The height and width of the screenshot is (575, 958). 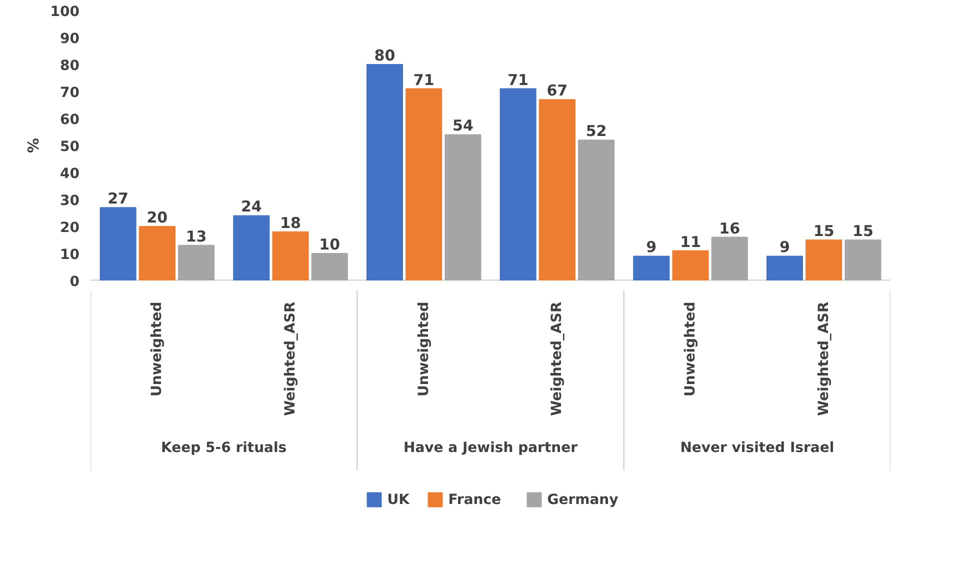 I want to click on y-tick-label: 80, so click(x=70, y=66).